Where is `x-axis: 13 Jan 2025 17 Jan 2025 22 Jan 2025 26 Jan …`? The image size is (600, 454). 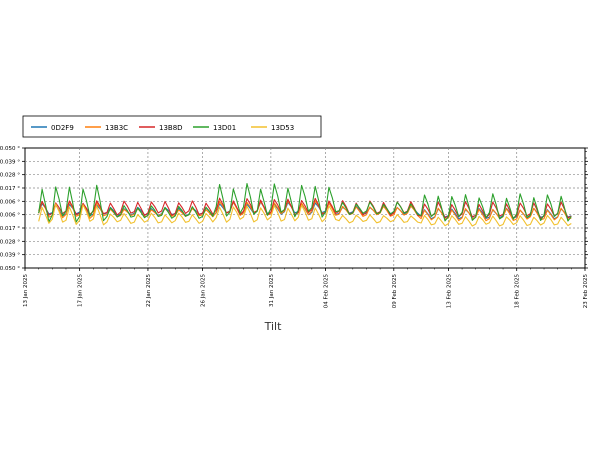
x-axis: 13 Jan 2025 17 Jan 2025 22 Jan 2025 26 Jan … is located at coordinates (306, 288).